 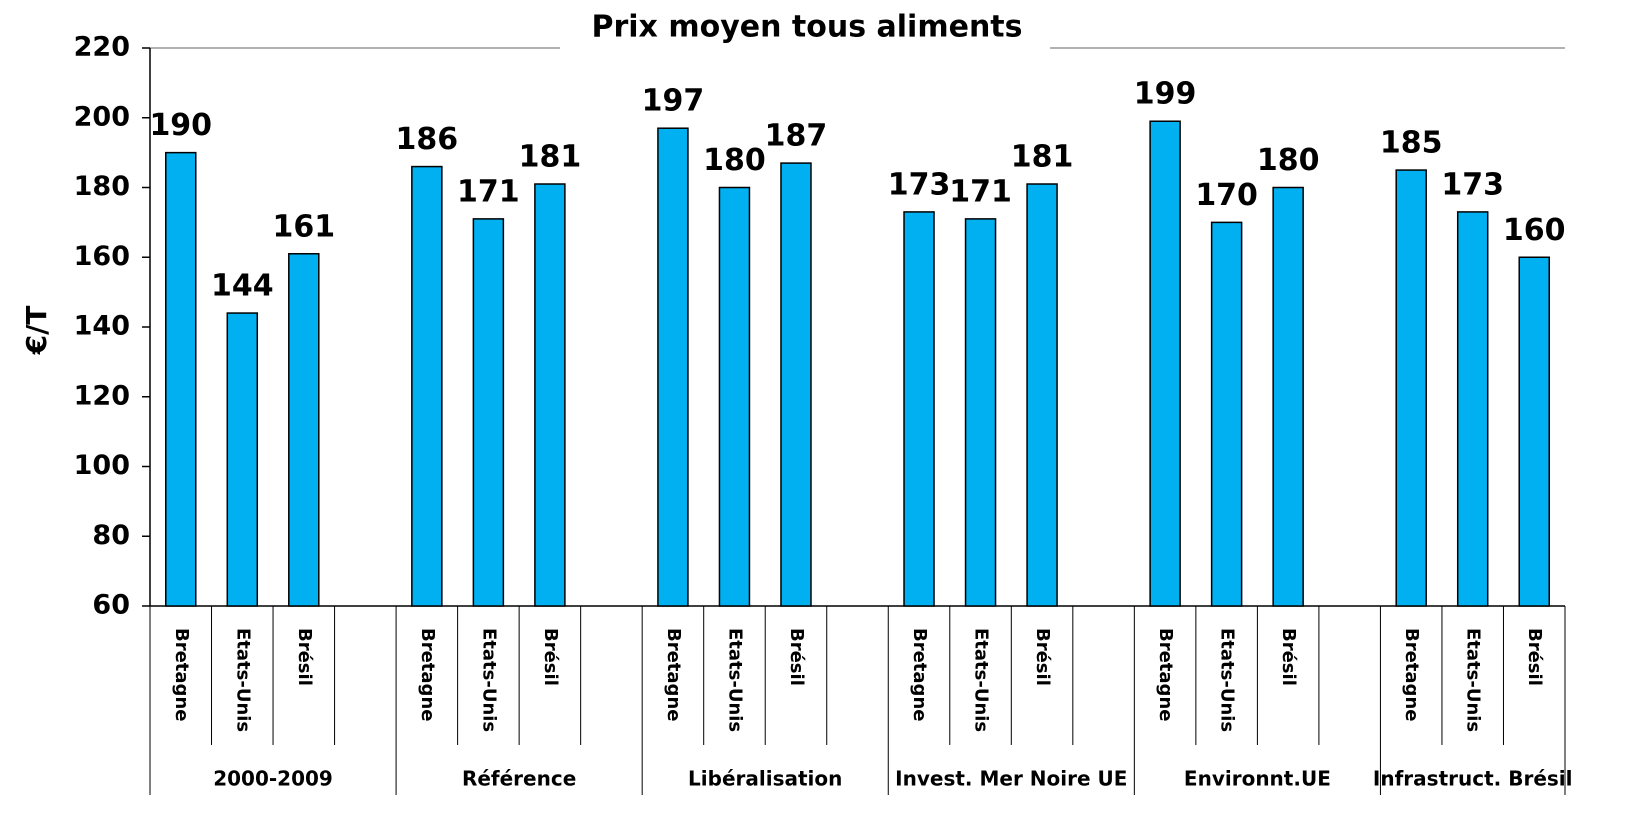 What do you see at coordinates (180, 125) in the screenshot?
I see `data-label: 190` at bounding box center [180, 125].